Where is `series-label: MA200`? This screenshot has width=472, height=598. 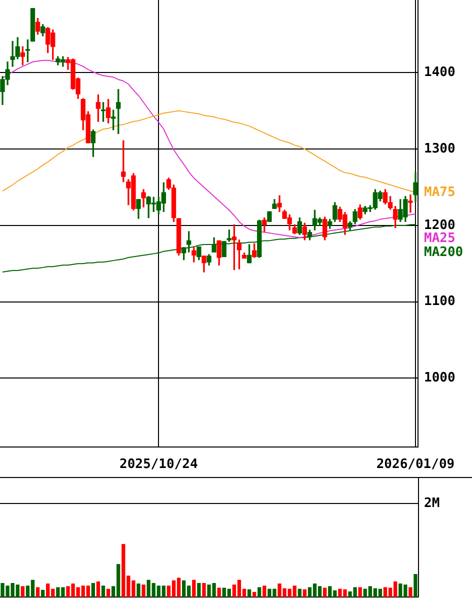 series-label: MA200 is located at coordinates (444, 252).